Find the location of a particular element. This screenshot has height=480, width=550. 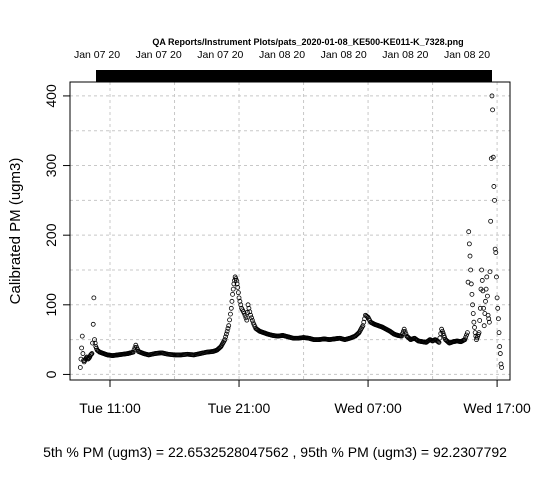

y-tick-label-0: 0 is located at coordinates (51, 374).